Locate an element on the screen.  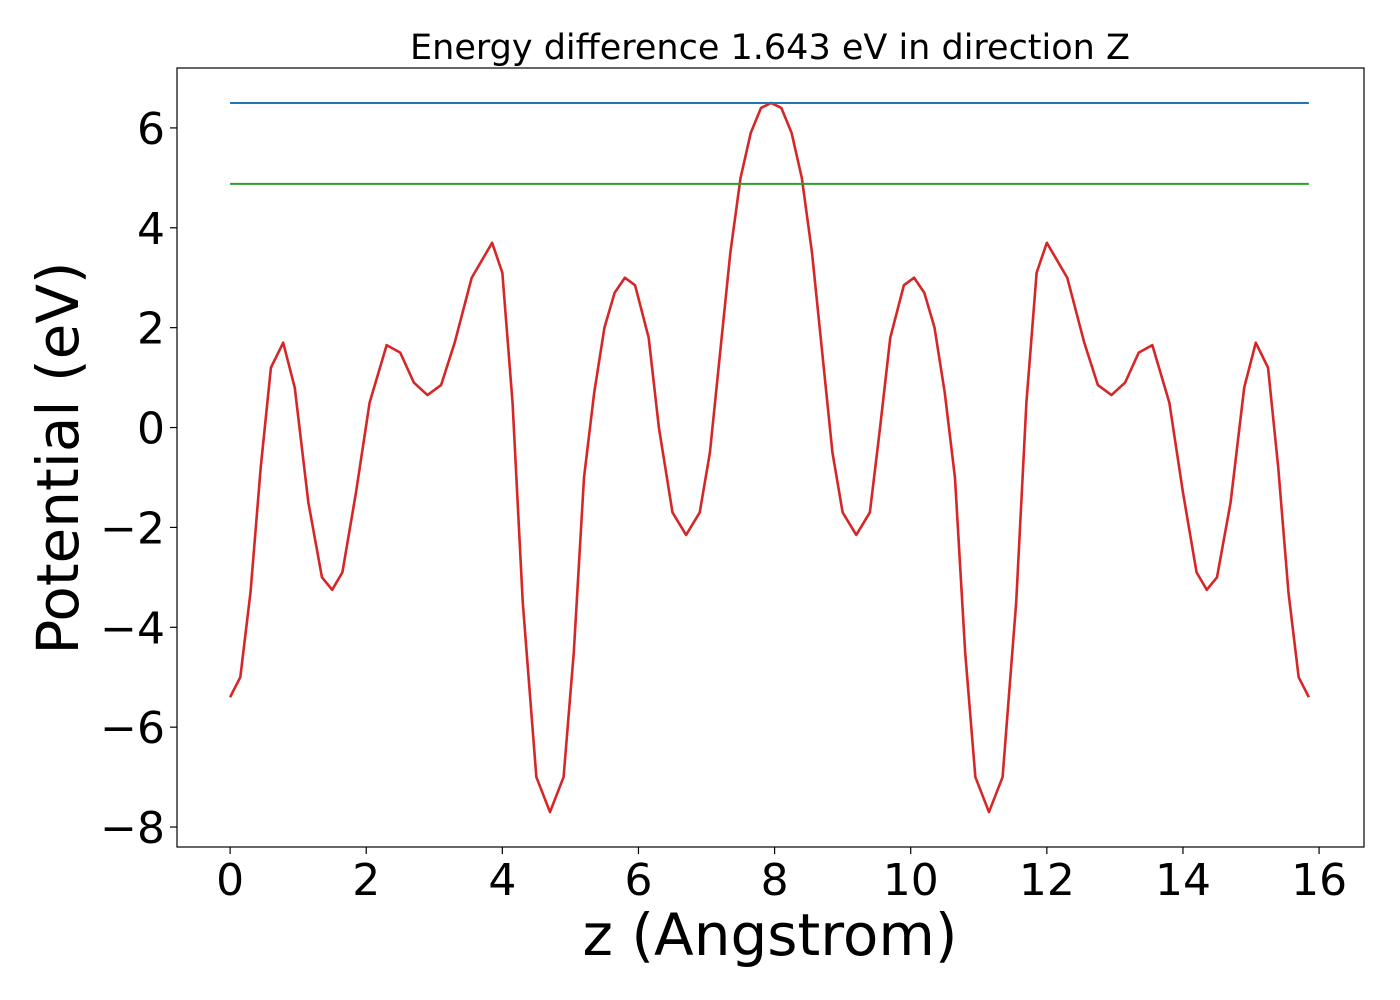
x-tick-label: 8 is located at coordinates (775, 880).